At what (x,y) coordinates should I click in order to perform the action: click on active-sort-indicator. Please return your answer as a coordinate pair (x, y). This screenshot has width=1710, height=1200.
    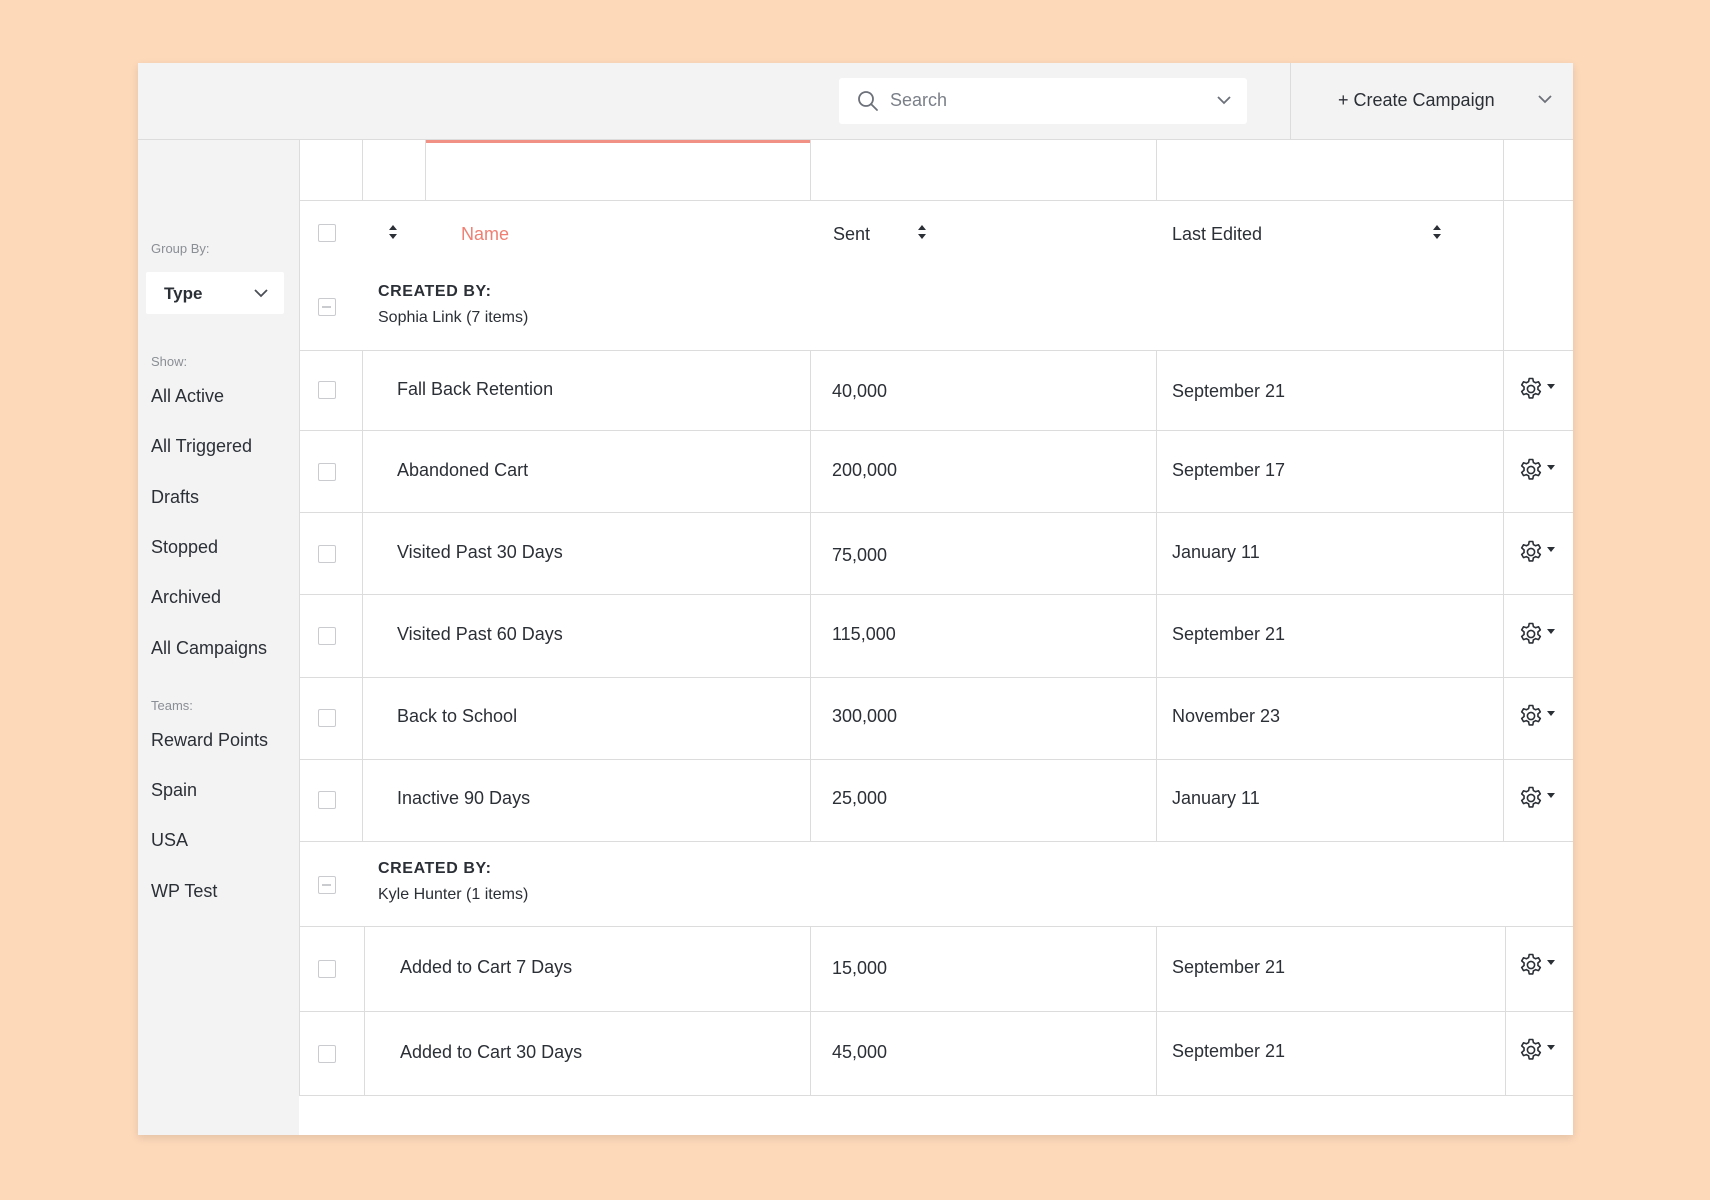
    Looking at the image, I should click on (617, 141).